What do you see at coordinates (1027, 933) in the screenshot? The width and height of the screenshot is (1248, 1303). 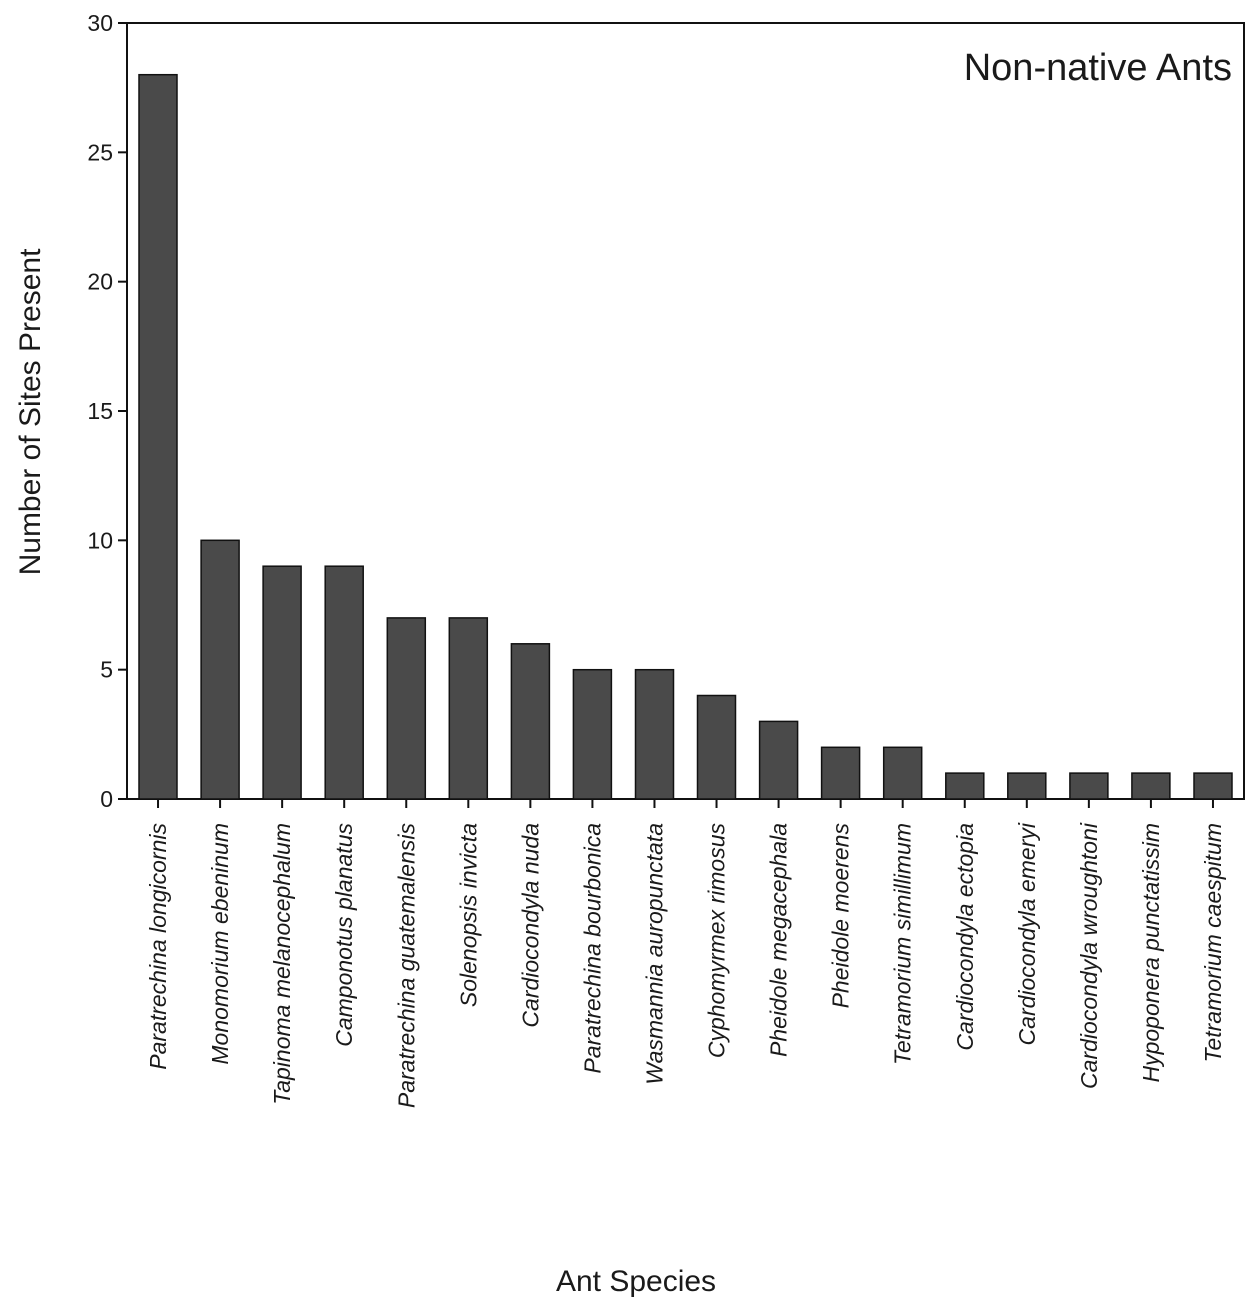 I see `x-category-label: Cardiocondyla emeryi` at bounding box center [1027, 933].